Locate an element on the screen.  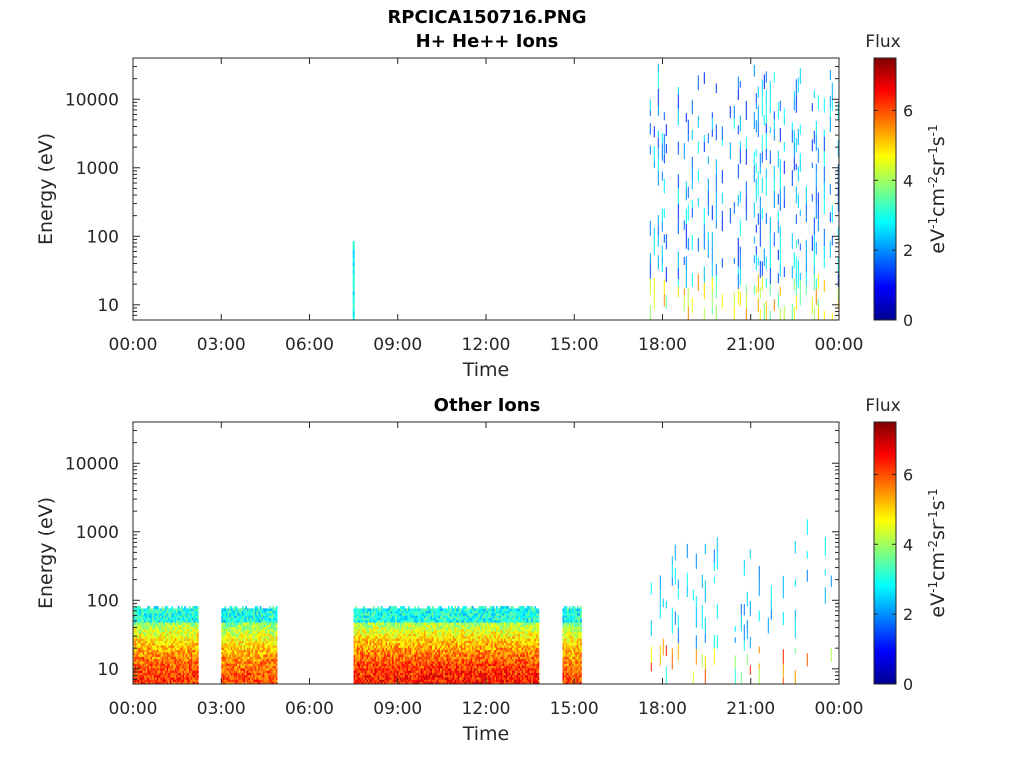
panel-1-title: H+ He++ Ions is located at coordinates (487, 41).